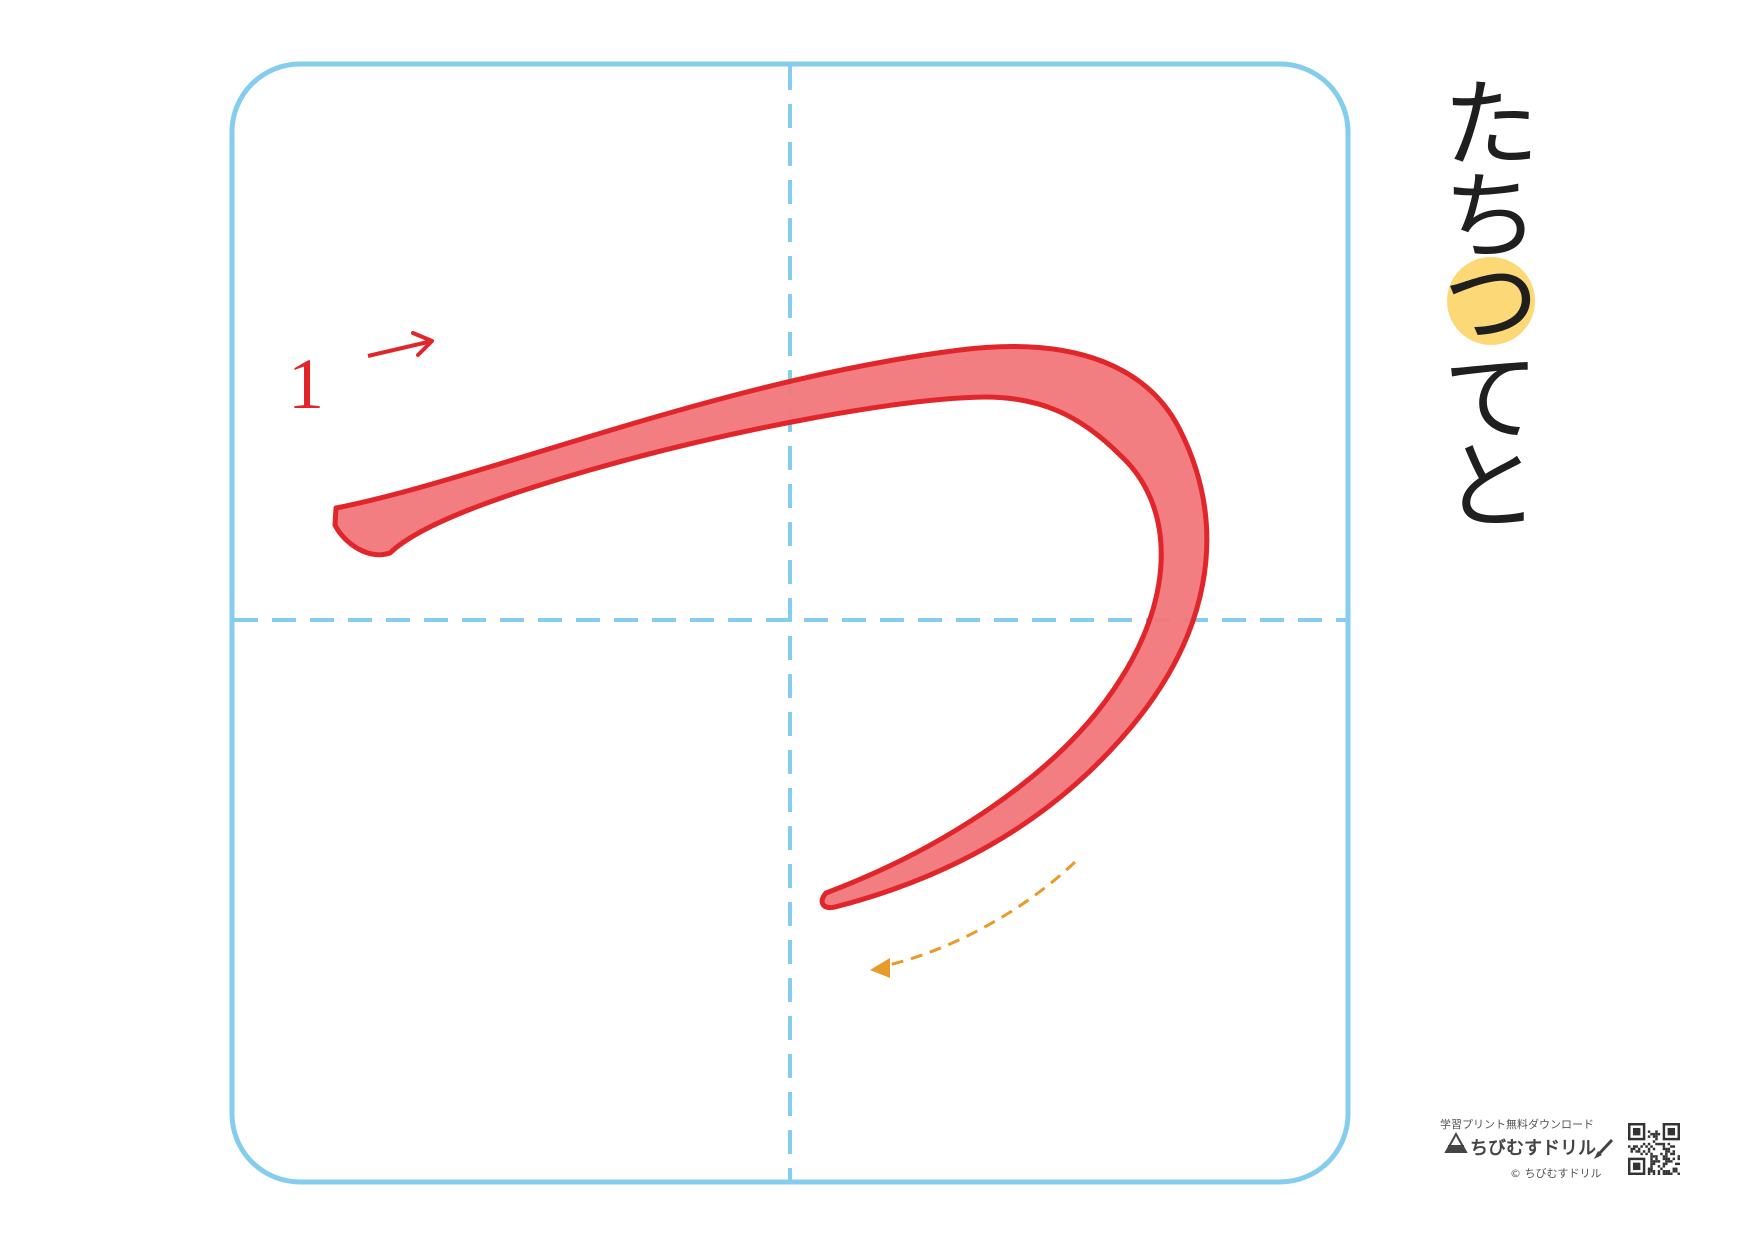  I want to click on kana-to: と, so click(1491, 487).